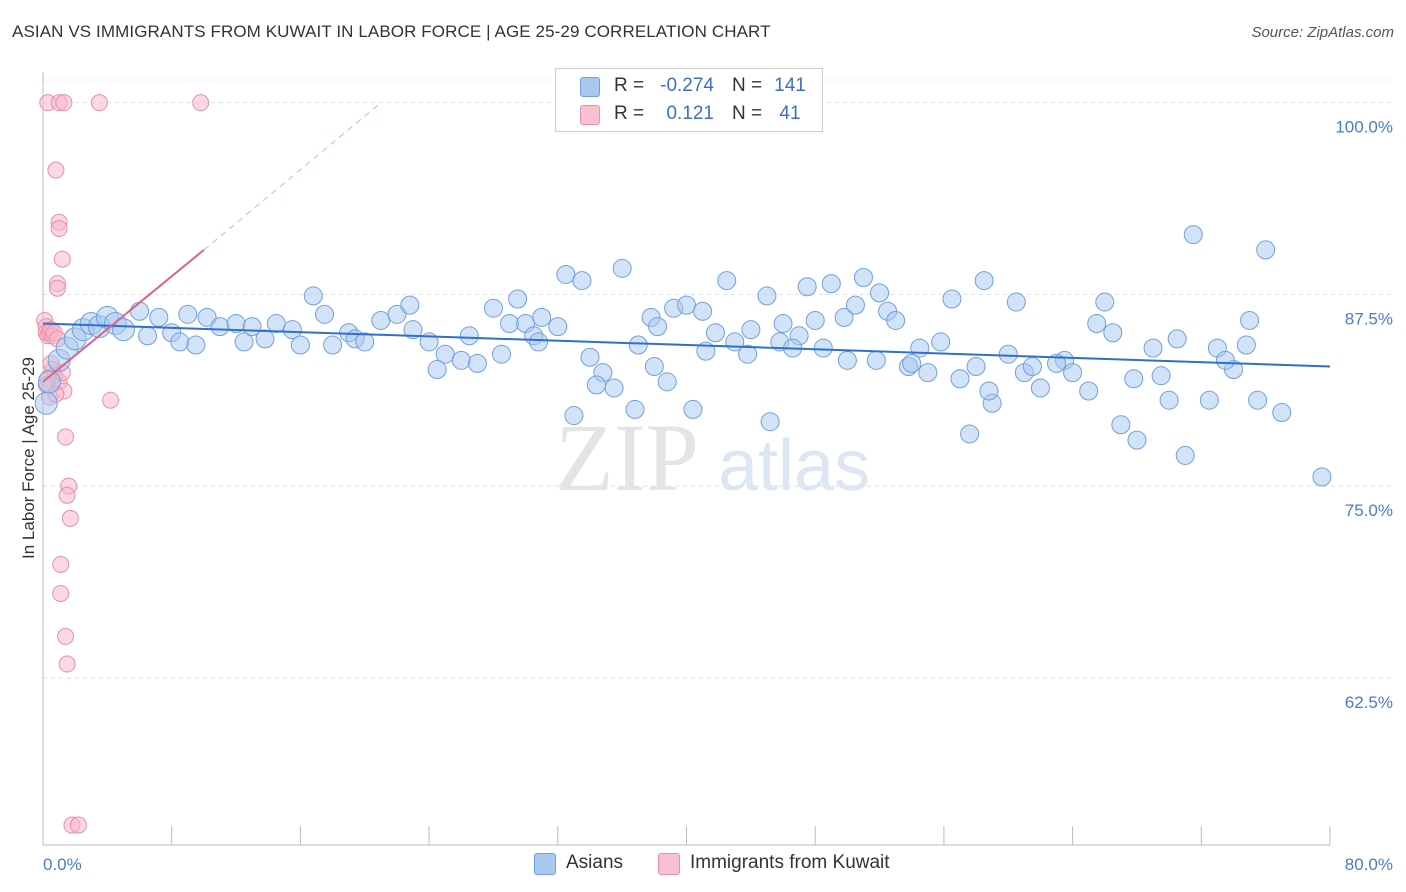 The image size is (1406, 892). I want to click on correlation-legend: R = -0.274 N = 141 R = 0.121 N = 41, so click(689, 100).